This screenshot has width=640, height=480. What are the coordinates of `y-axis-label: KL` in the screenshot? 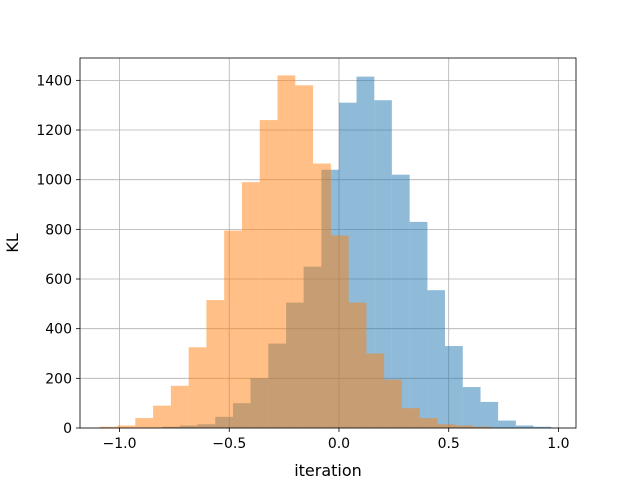 It's located at (12, 242).